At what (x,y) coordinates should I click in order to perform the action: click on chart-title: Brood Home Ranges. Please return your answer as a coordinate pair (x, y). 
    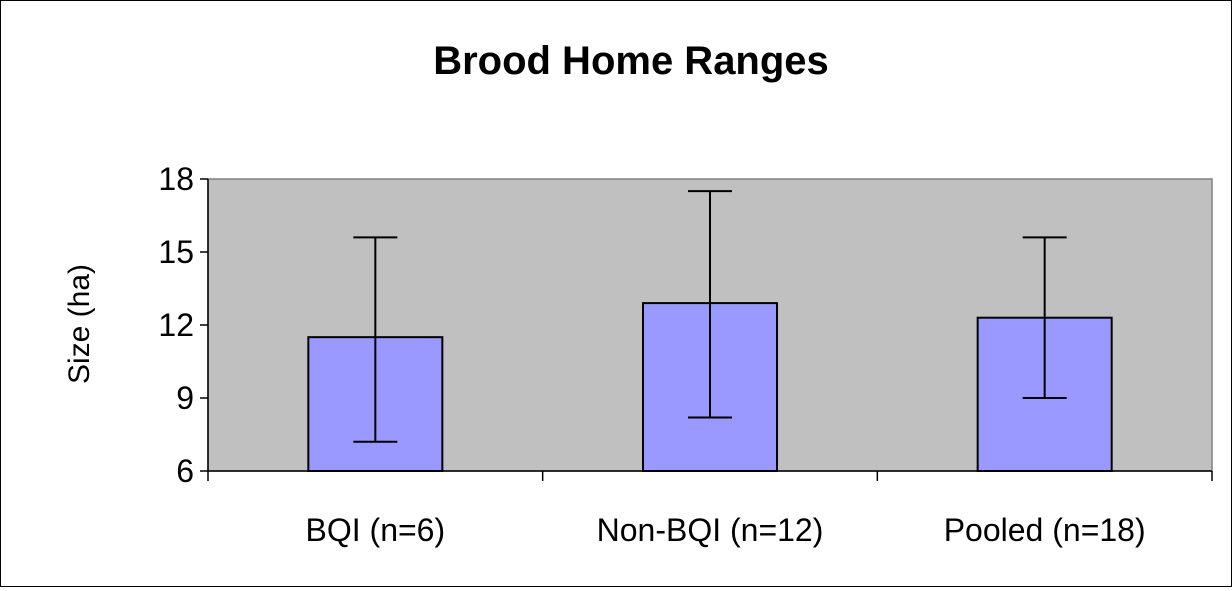
    Looking at the image, I should click on (631, 61).